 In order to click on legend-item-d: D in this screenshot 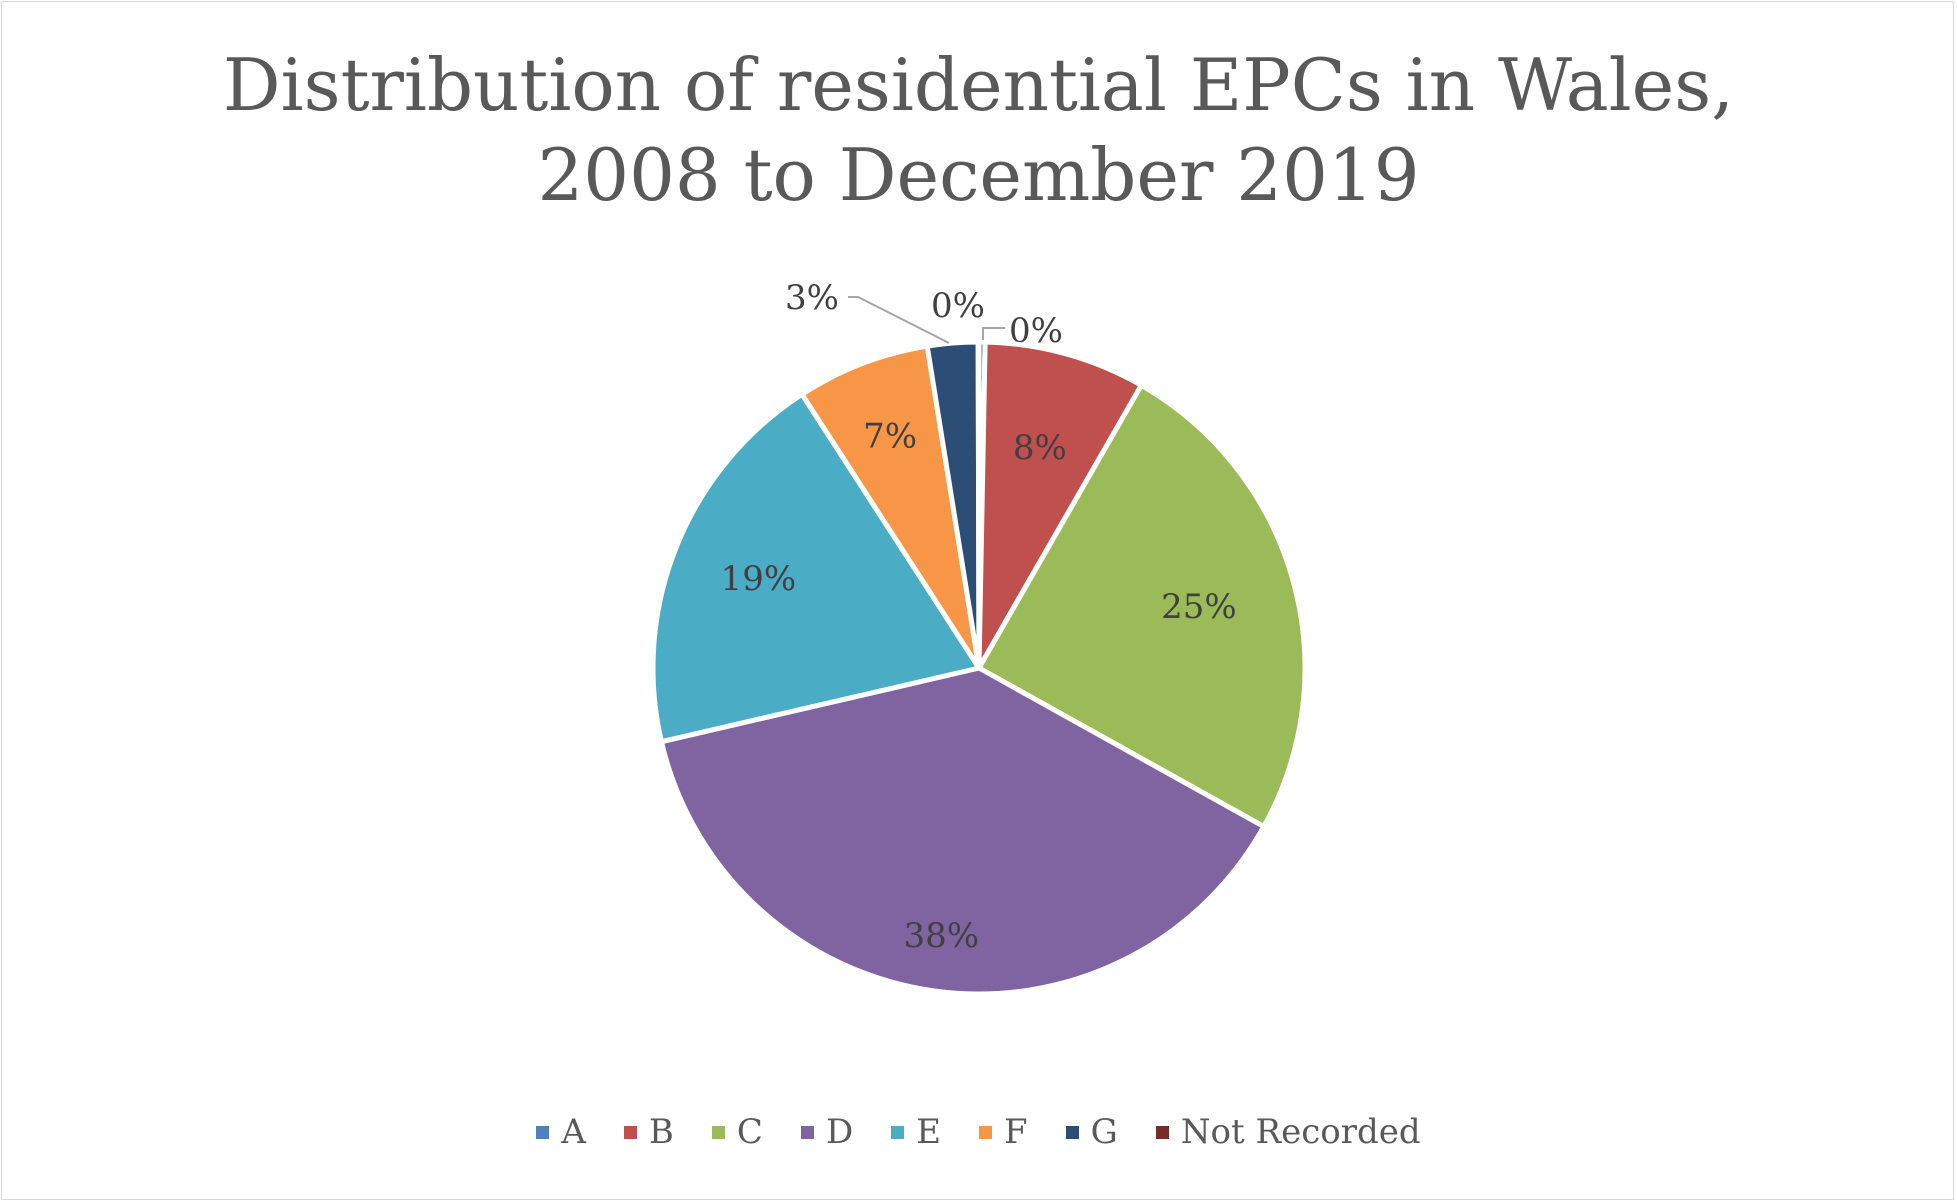, I will do `click(827, 1132)`.